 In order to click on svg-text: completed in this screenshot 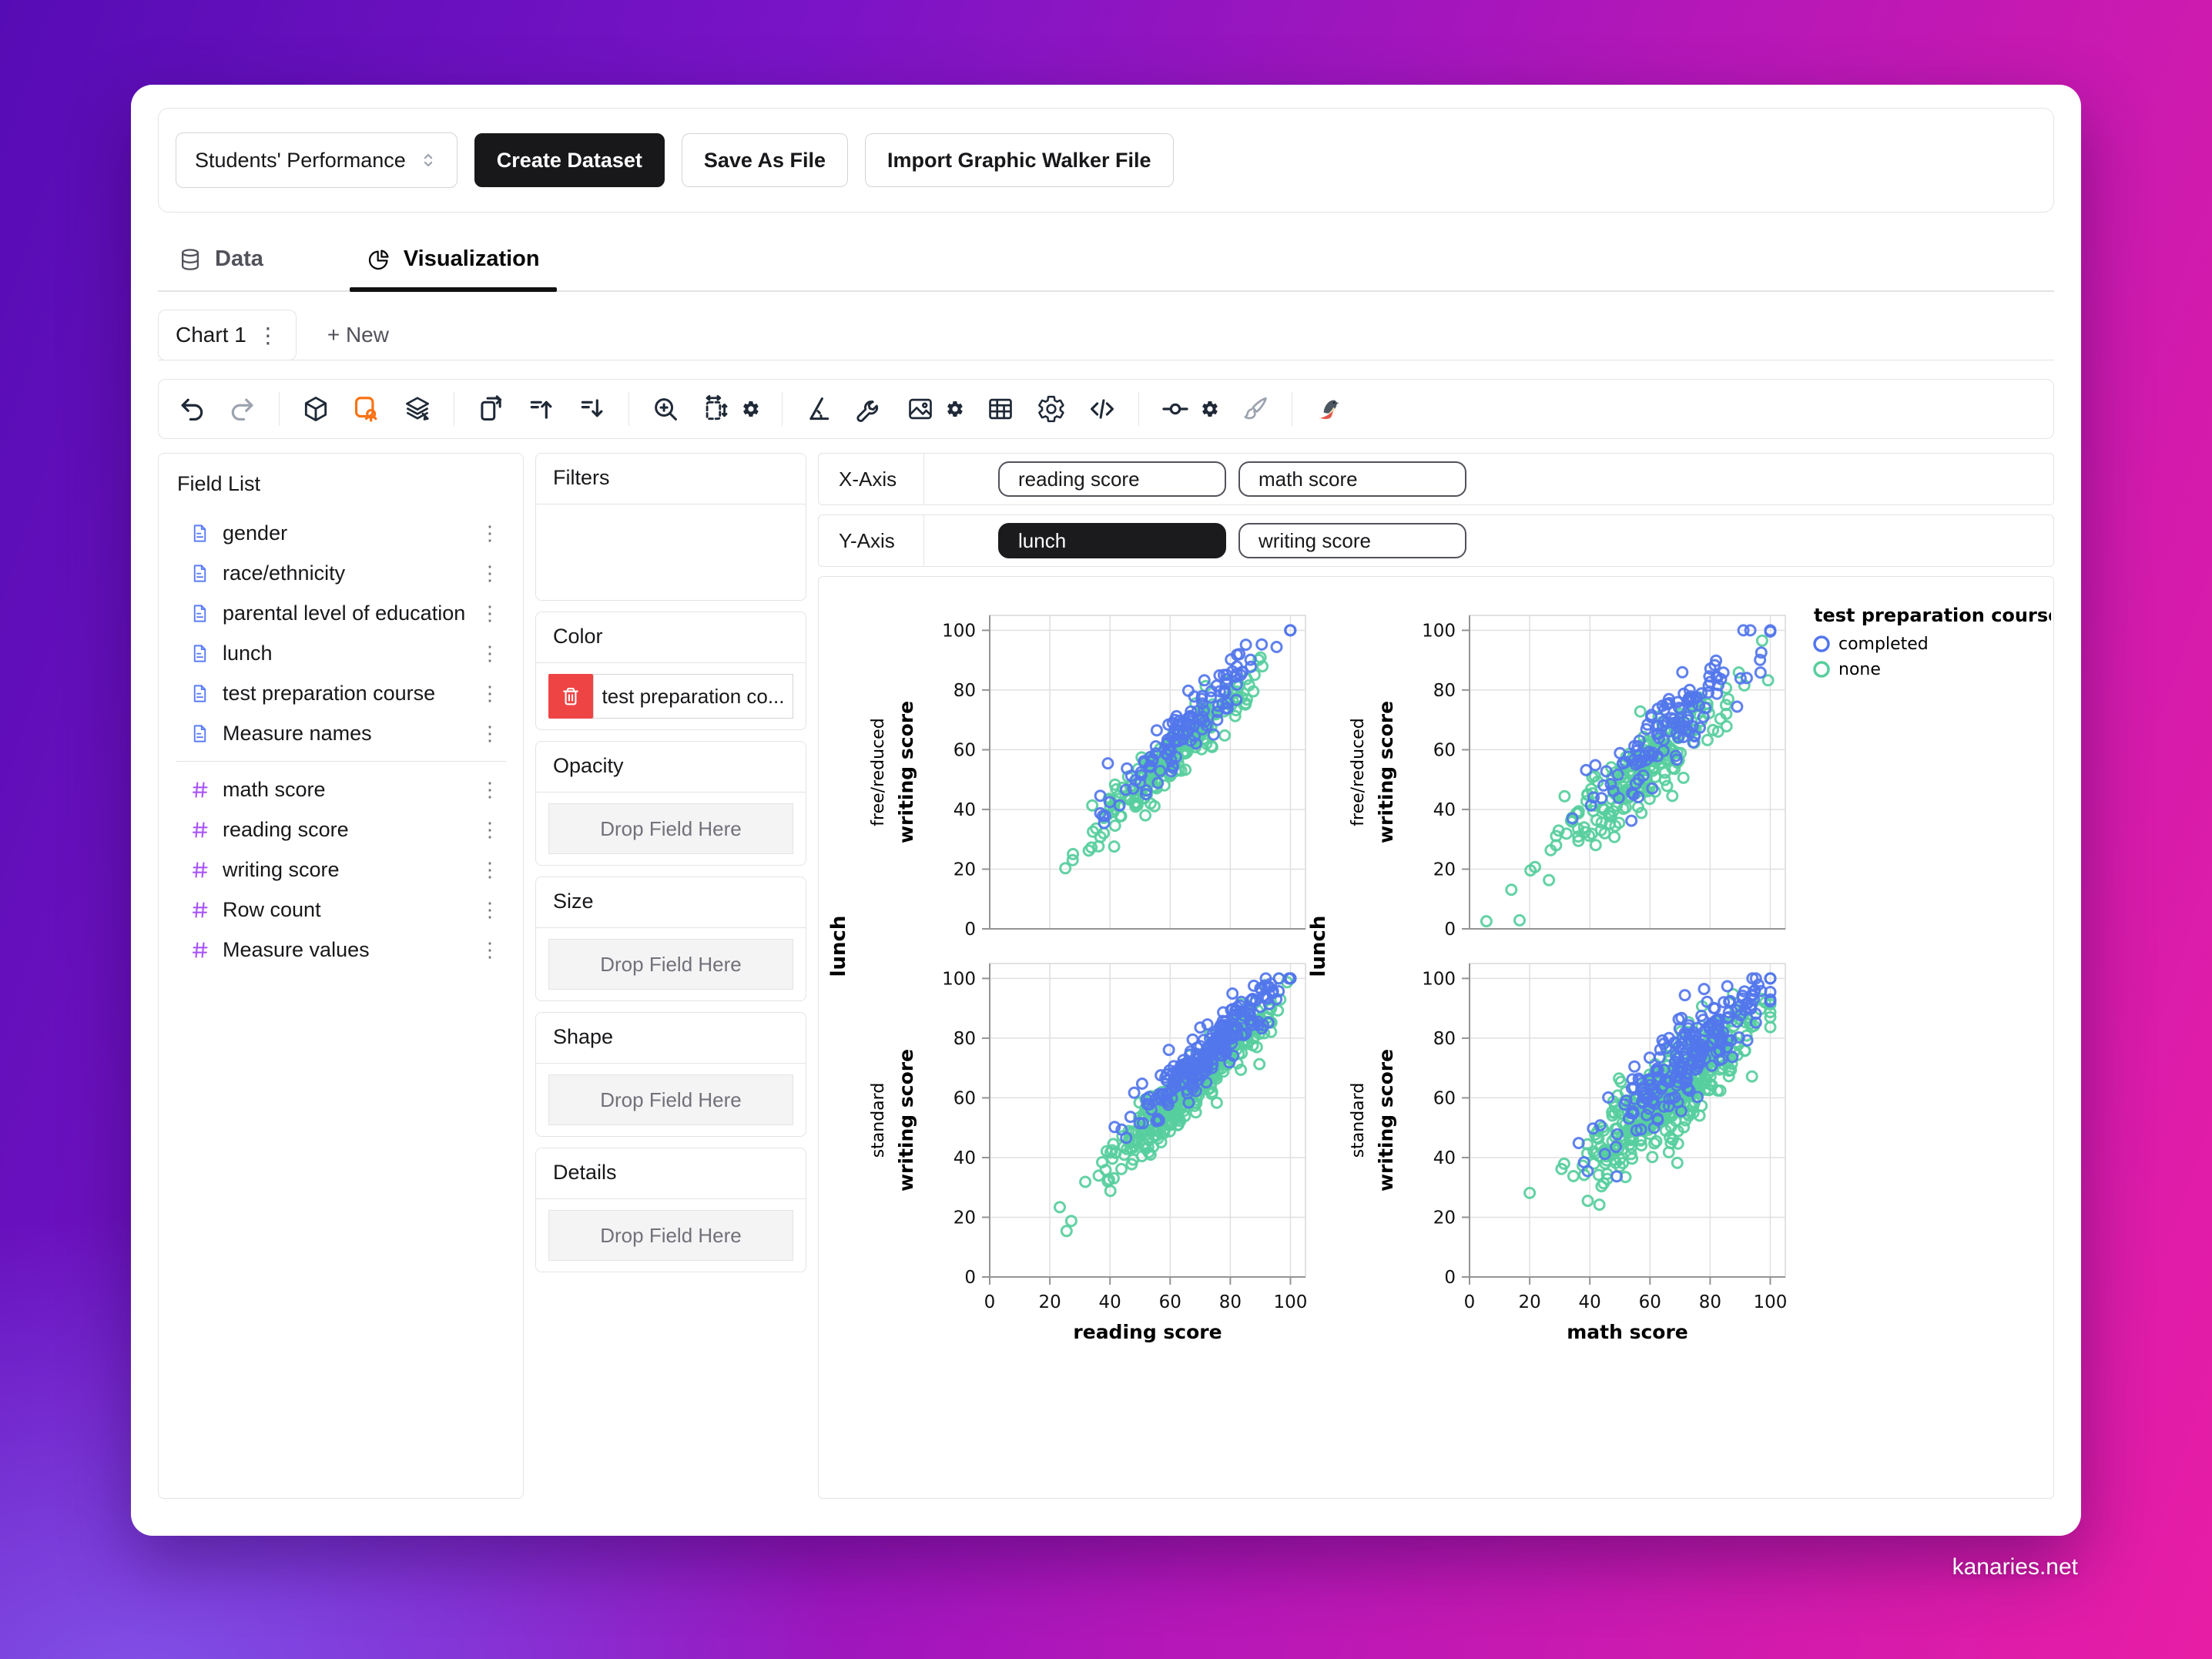, I will do `click(1883, 644)`.